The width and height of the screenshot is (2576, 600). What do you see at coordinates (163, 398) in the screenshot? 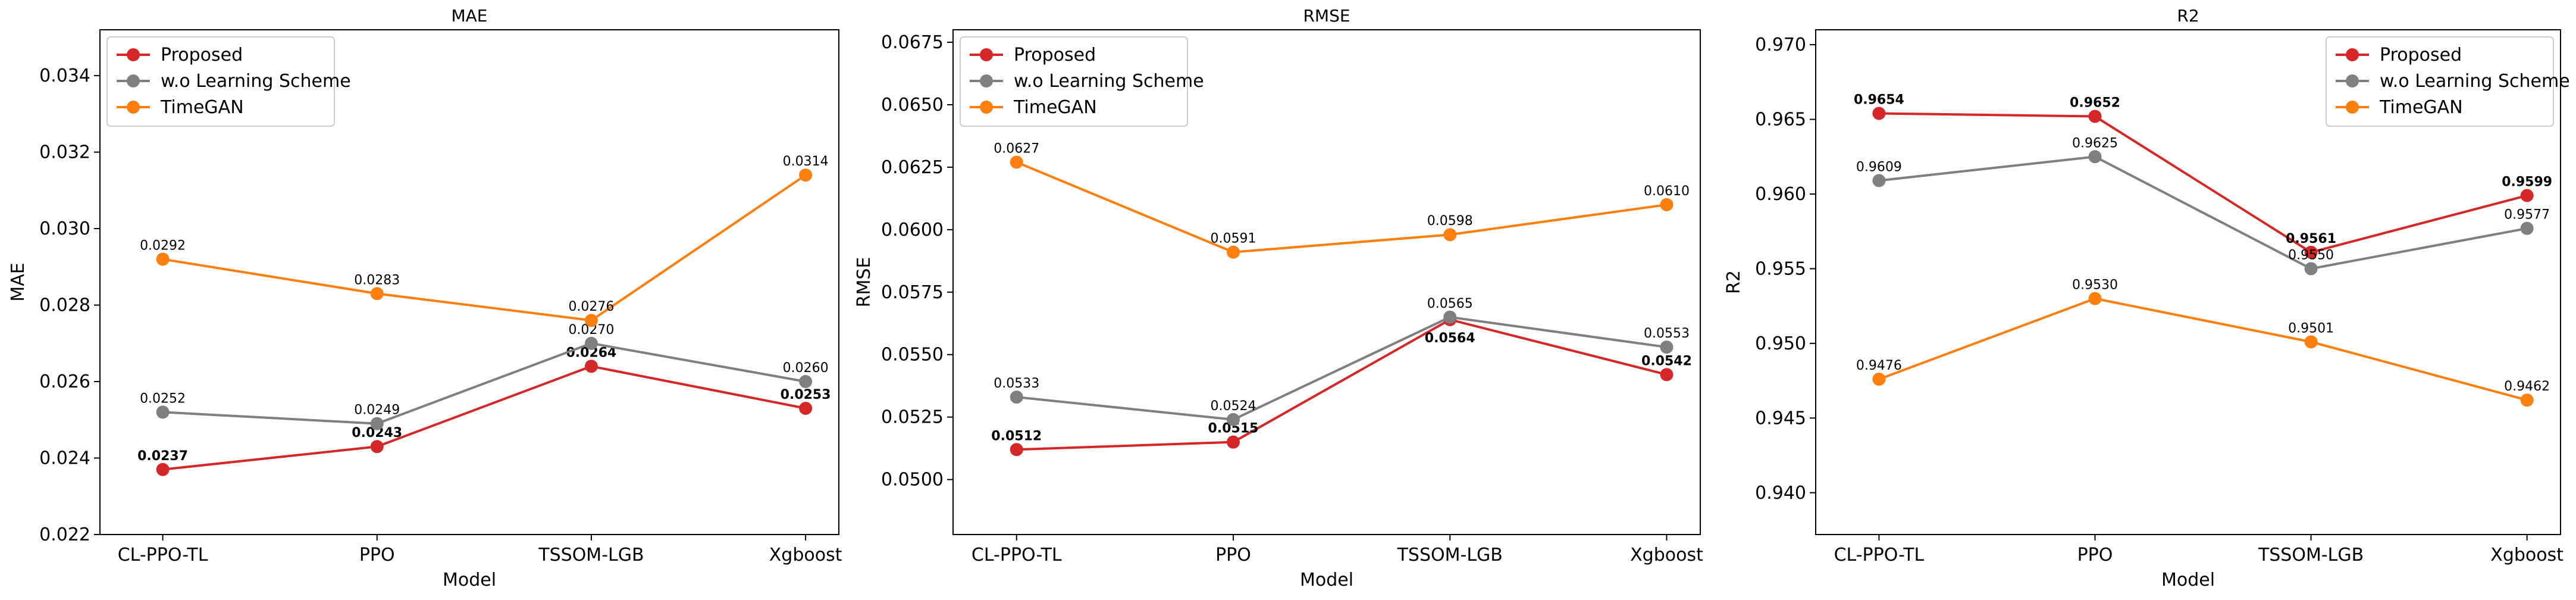
I see `data-label: 0.0252` at bounding box center [163, 398].